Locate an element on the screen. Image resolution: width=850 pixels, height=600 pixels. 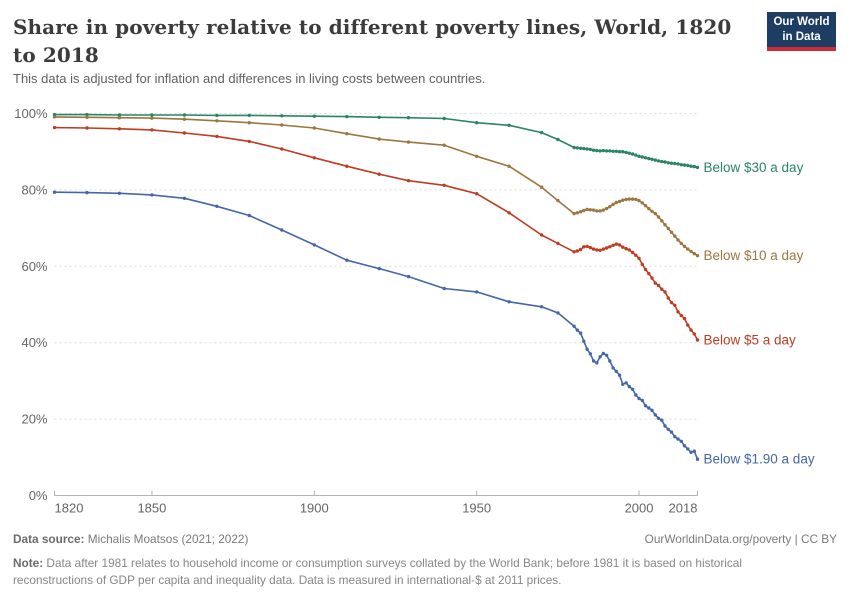
series-below-5-a-day-label: Below $5 a day is located at coordinates (750, 340).